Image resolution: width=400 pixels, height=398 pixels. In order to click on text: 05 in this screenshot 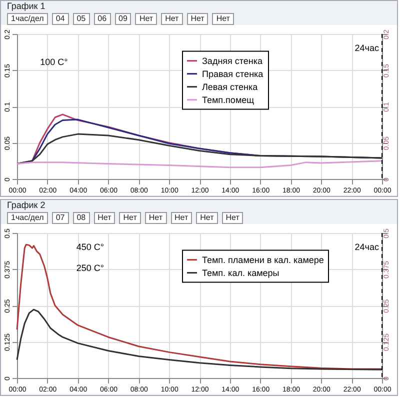, I will do `click(81, 19)`.